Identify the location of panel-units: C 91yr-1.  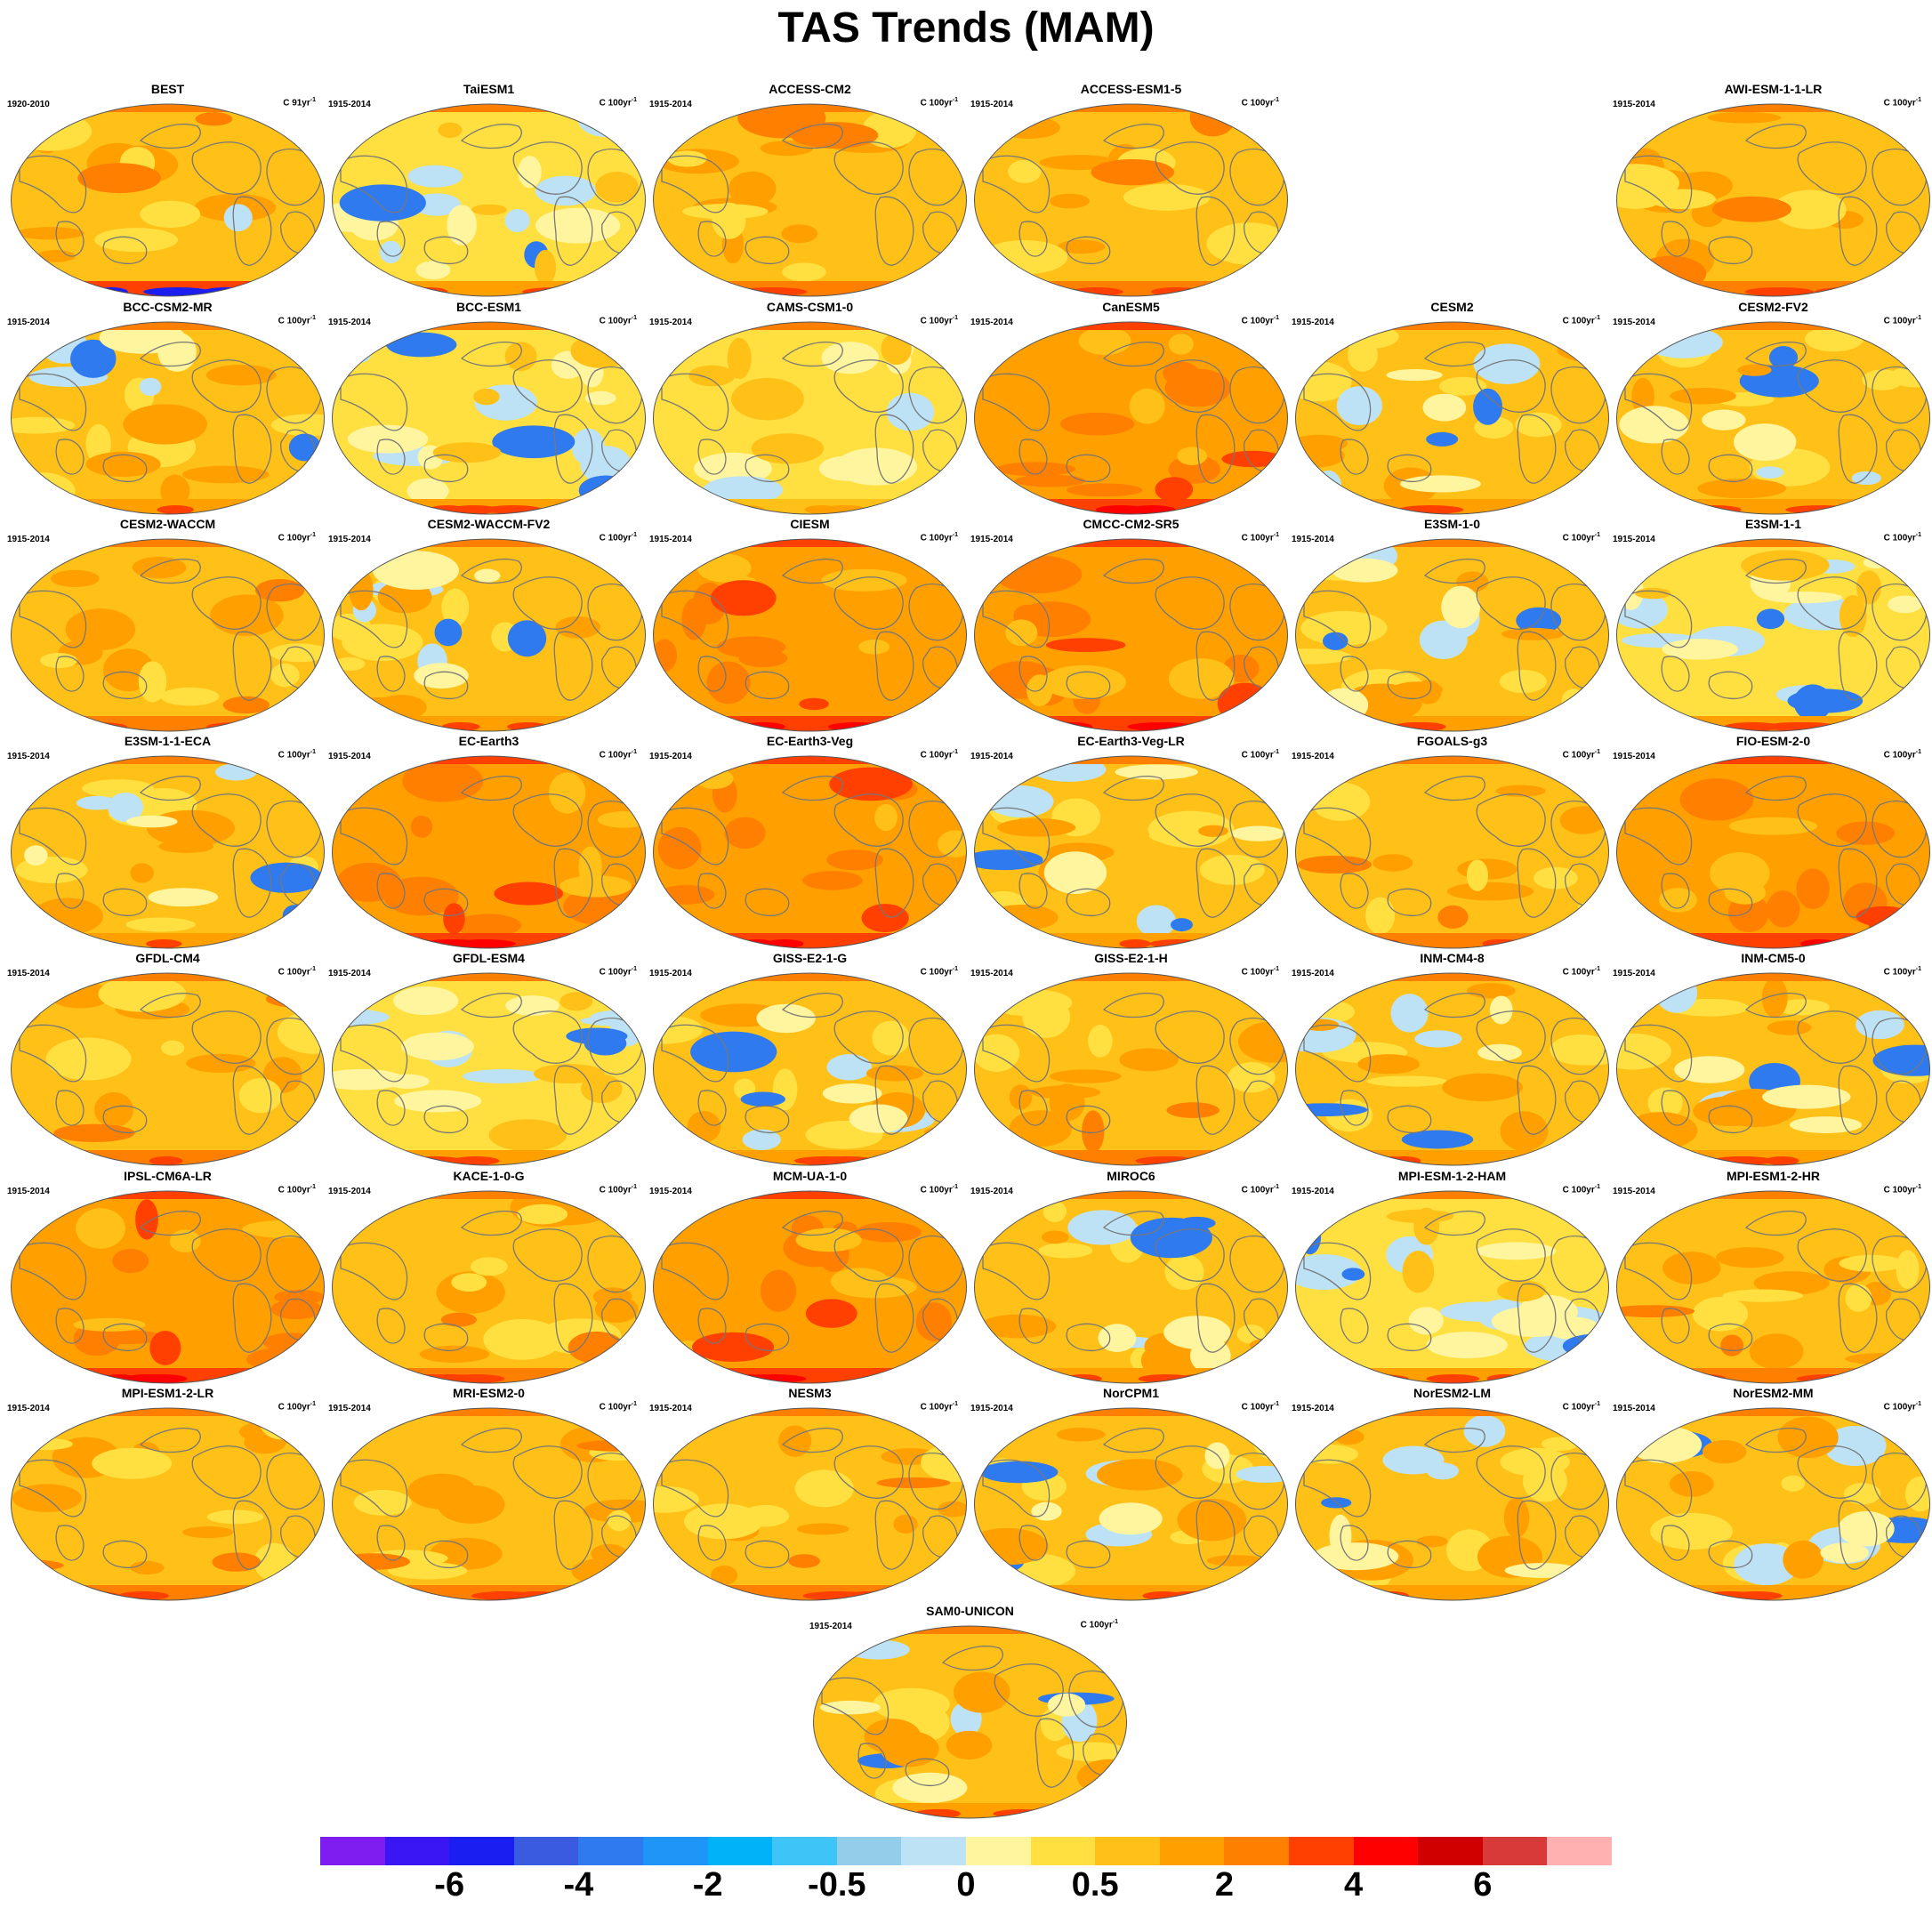
(299, 102).